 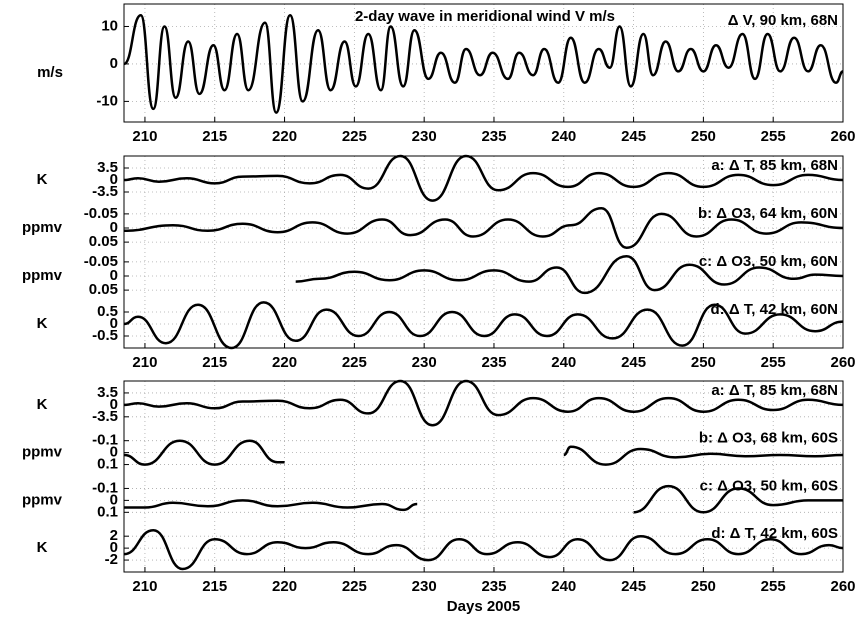 What do you see at coordinates (769, 485) in the screenshot?
I see `series-label: c: Δ O3, 50 km, 60S` at bounding box center [769, 485].